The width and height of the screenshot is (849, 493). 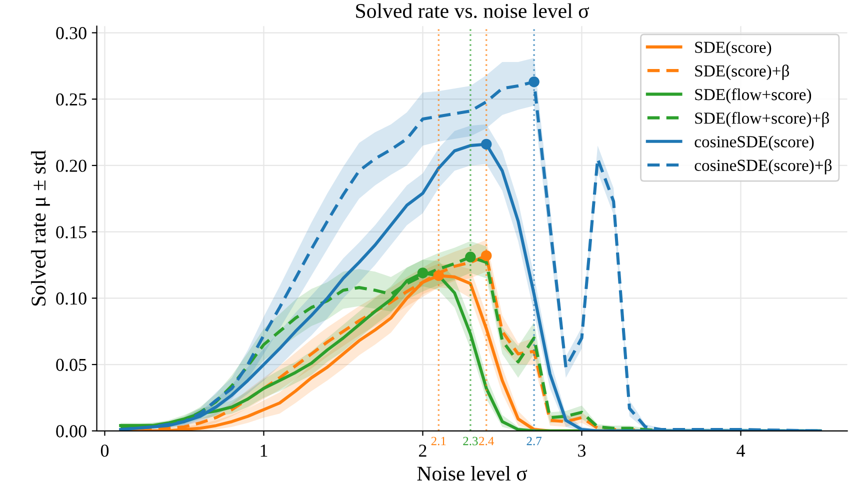 I want to click on x-tick-label: 1, so click(x=264, y=450).